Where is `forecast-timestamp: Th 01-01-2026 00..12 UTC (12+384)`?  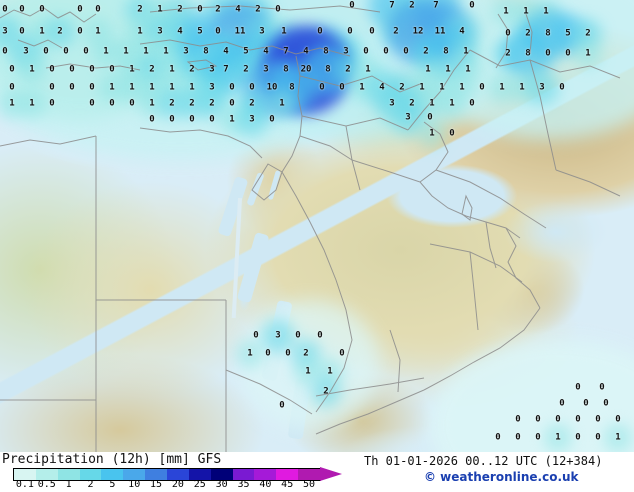
forecast-timestamp: Th 01-01-2026 00..12 UTC (12+384) is located at coordinates (483, 461).